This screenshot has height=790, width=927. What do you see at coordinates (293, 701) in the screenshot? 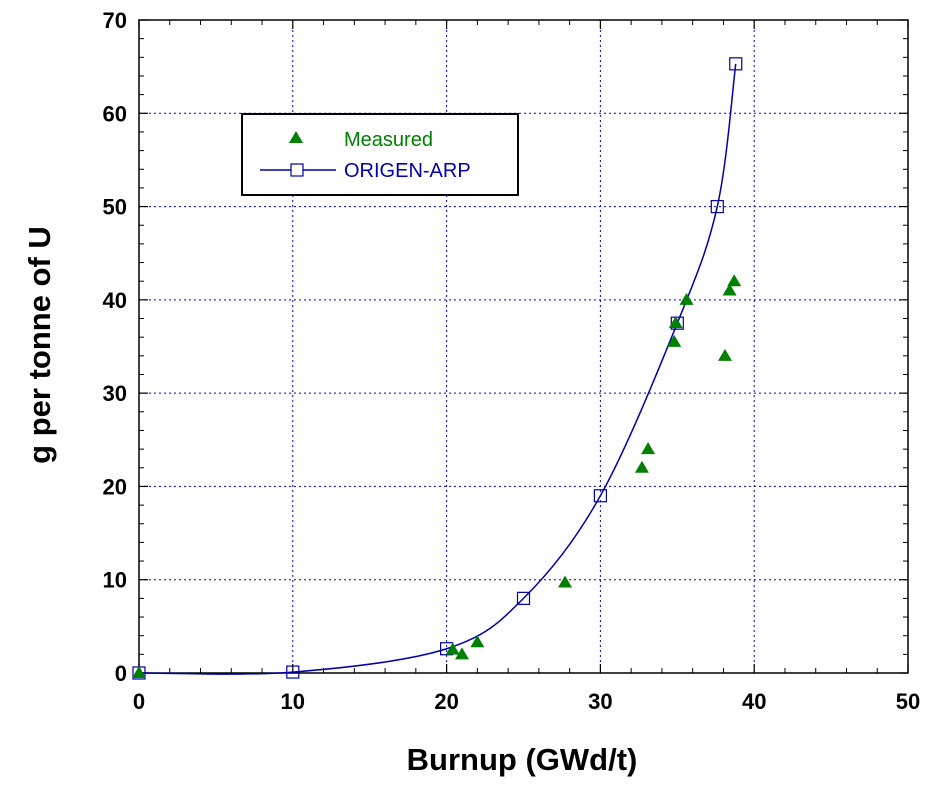
I see `x-tick-label: 10` at bounding box center [293, 701].